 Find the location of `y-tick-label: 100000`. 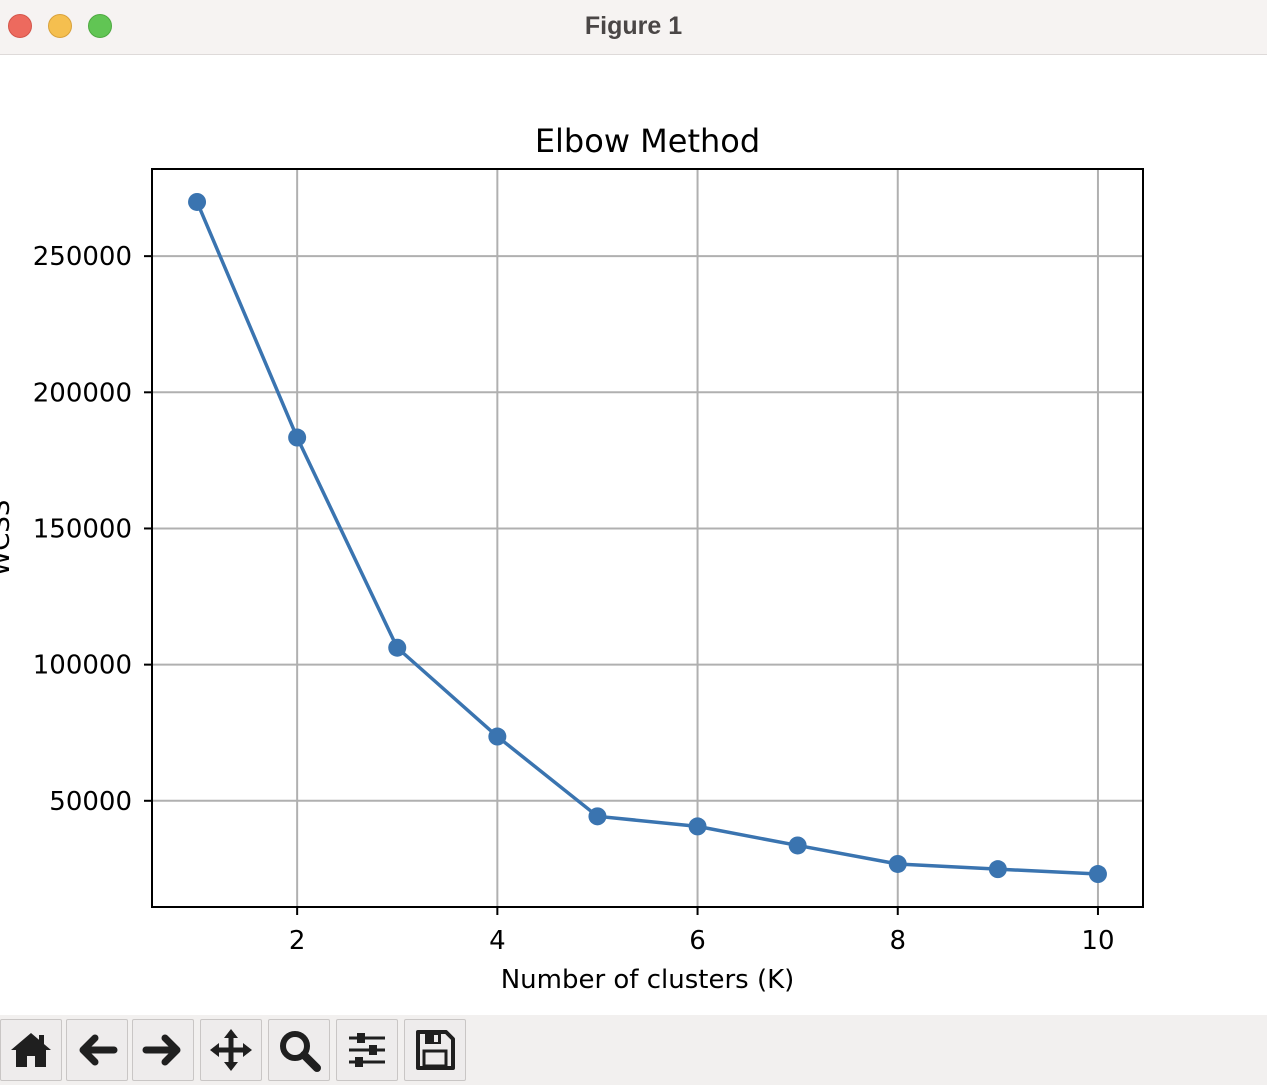

y-tick-label: 100000 is located at coordinates (82, 666).